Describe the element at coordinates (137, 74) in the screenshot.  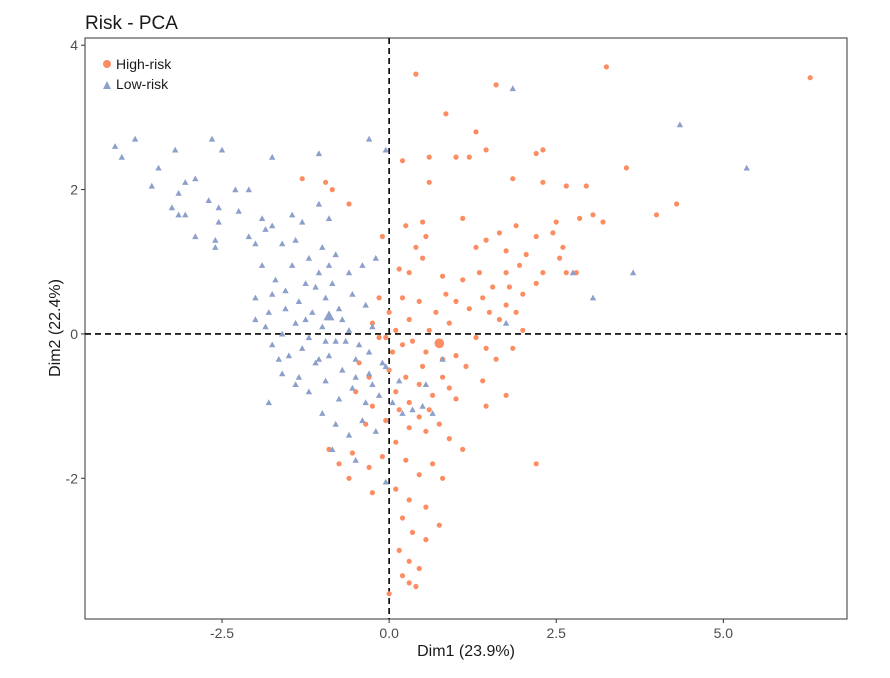
I see `legend: High-risk Low-risk` at that location.